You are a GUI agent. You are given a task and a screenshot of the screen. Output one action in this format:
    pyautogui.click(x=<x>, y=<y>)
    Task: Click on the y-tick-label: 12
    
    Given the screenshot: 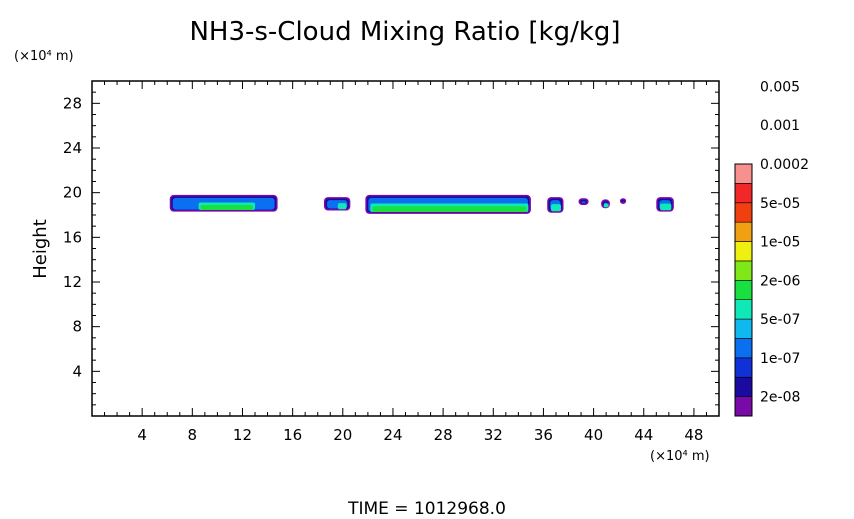 What is the action you would take?
    pyautogui.click(x=72, y=282)
    